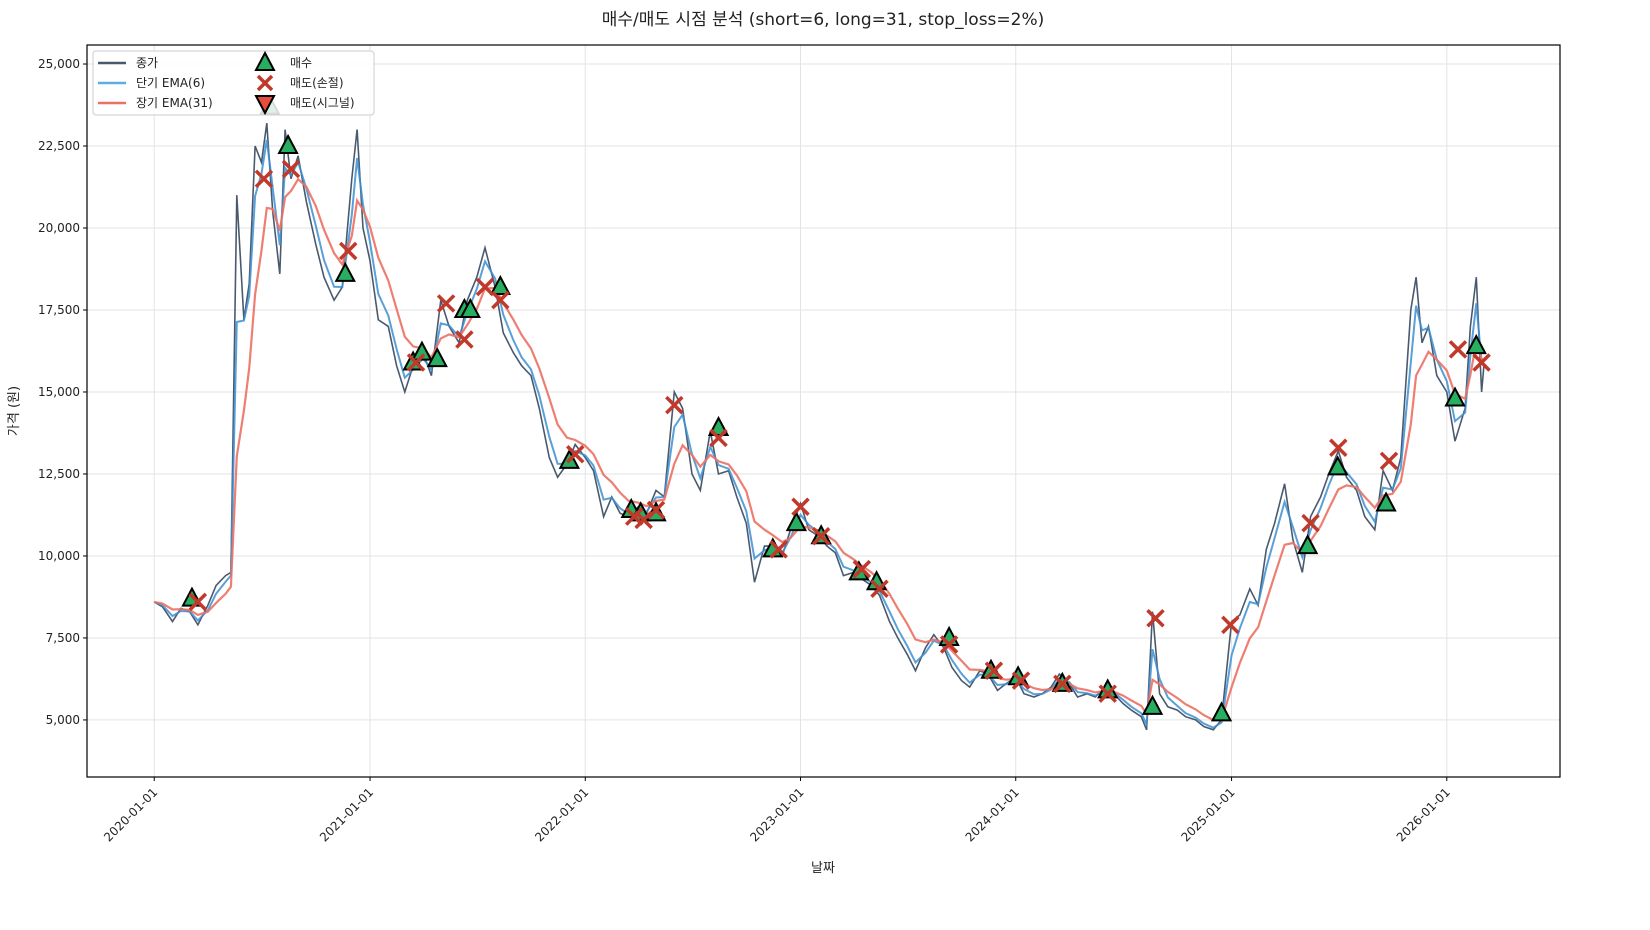  Describe the element at coordinates (346, 814) in the screenshot. I see `x-tick-label: 2021-01-01` at that location.